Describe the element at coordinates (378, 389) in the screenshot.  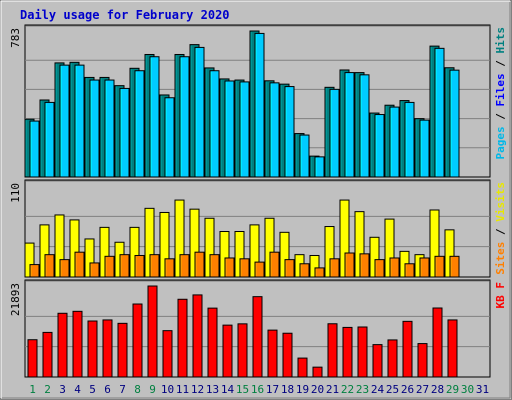
I see `x-tick-label: 24` at that location.